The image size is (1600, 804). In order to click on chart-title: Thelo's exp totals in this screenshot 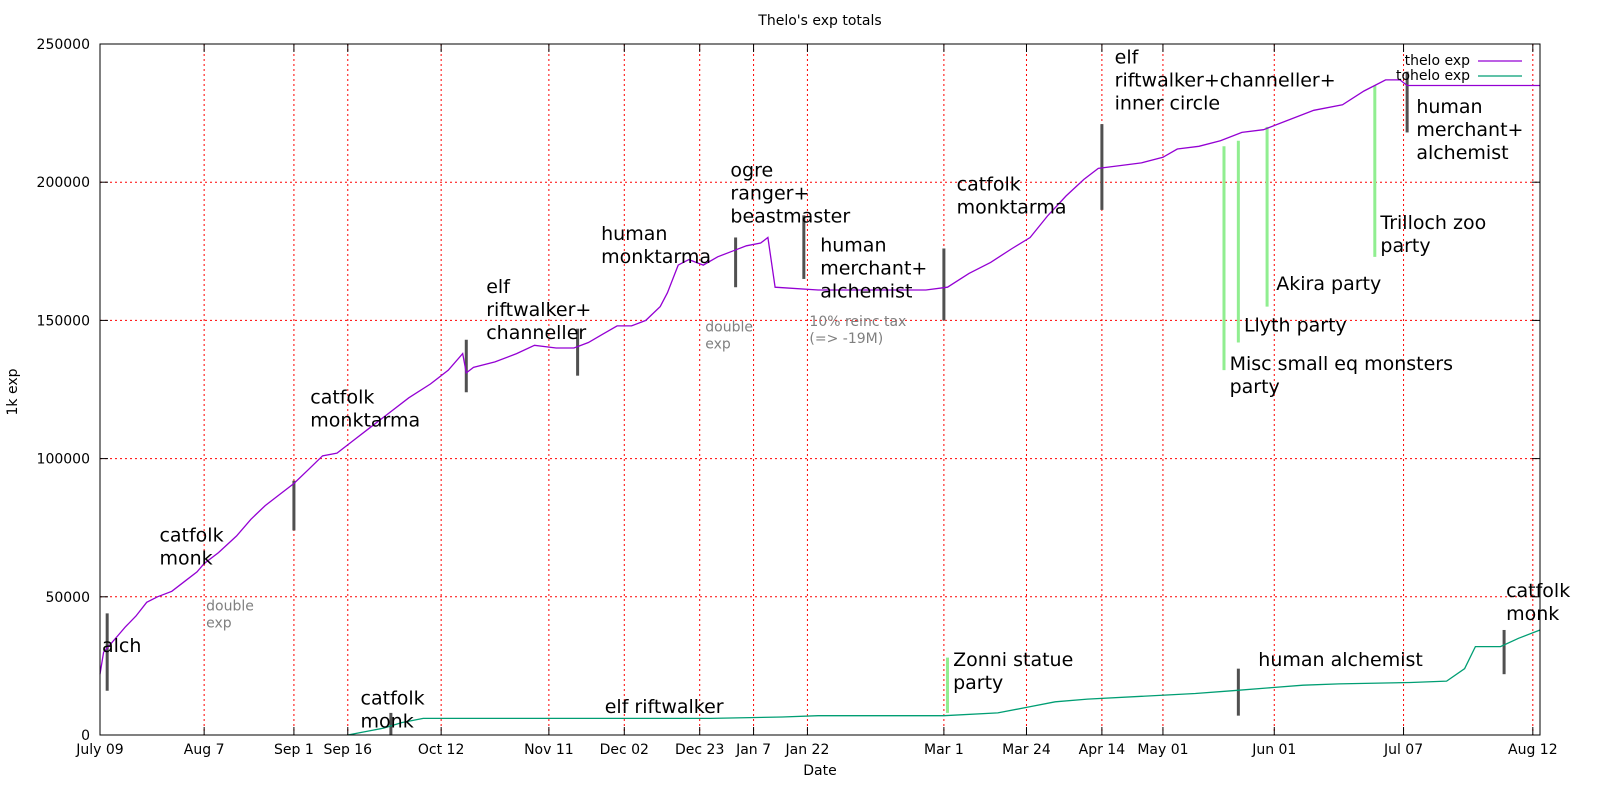, I will do `click(819, 21)`.